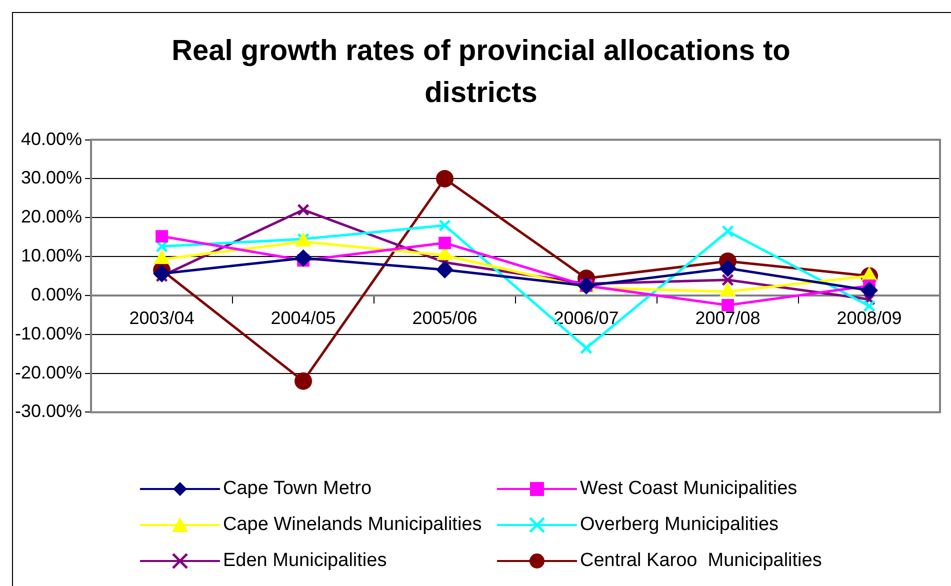 The width and height of the screenshot is (951, 586). Describe the element at coordinates (445, 318) in the screenshot. I see `x-tick-label: 2005/06` at that location.